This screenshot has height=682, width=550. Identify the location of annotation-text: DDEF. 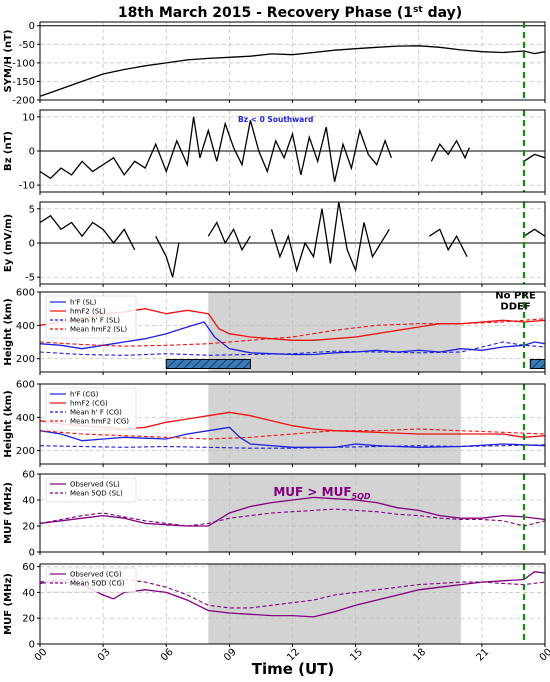
(515, 307).